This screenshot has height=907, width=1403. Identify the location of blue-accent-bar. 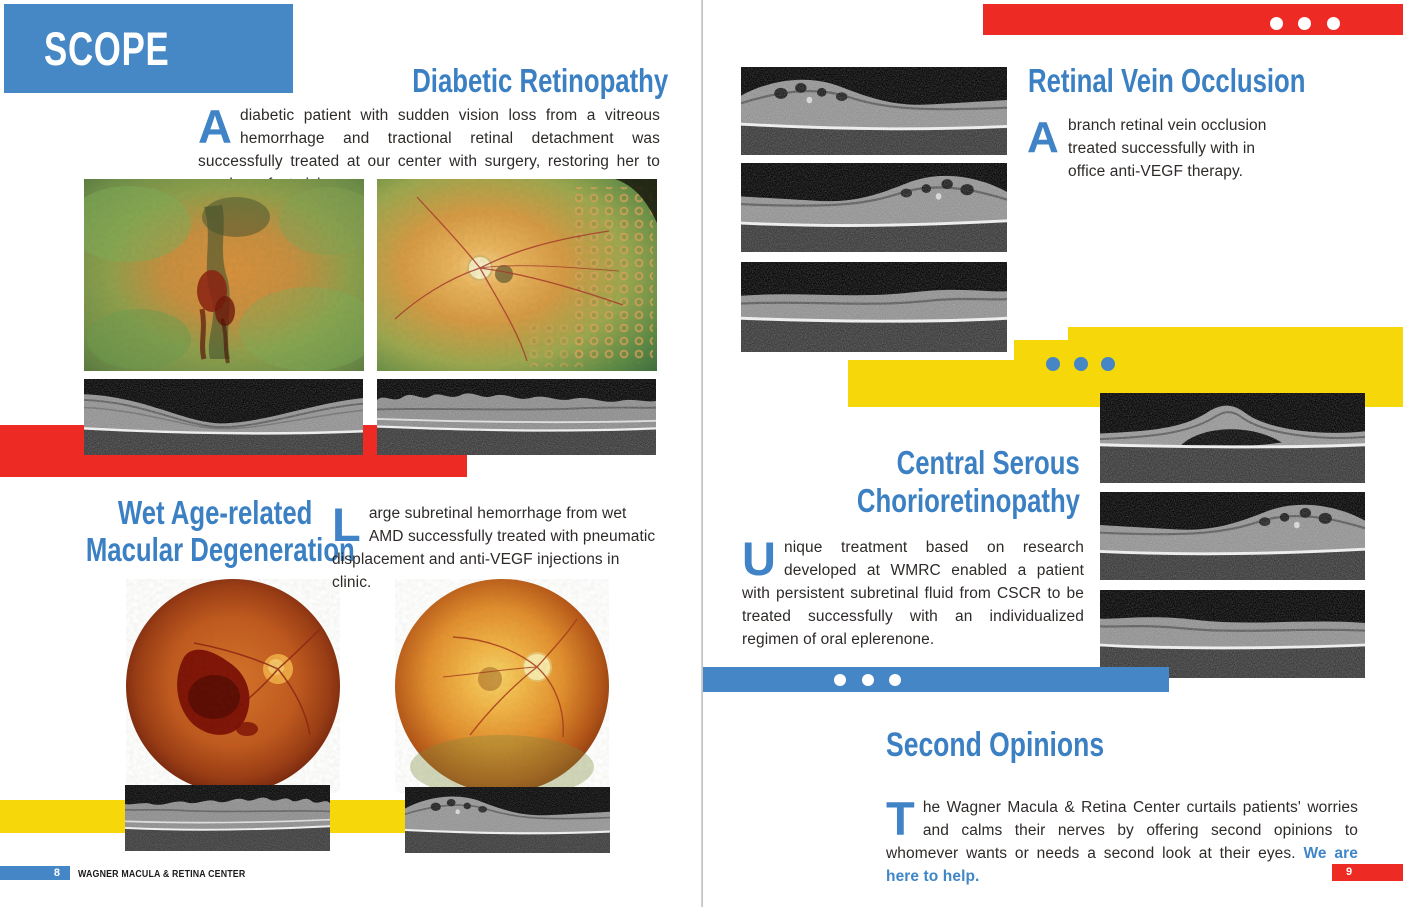
(936, 679).